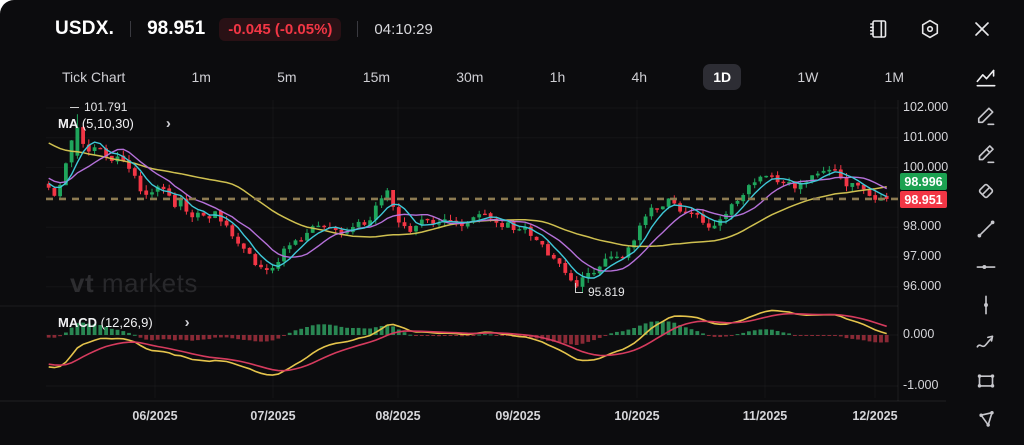  I want to click on last-price: 98.951, so click(176, 28).